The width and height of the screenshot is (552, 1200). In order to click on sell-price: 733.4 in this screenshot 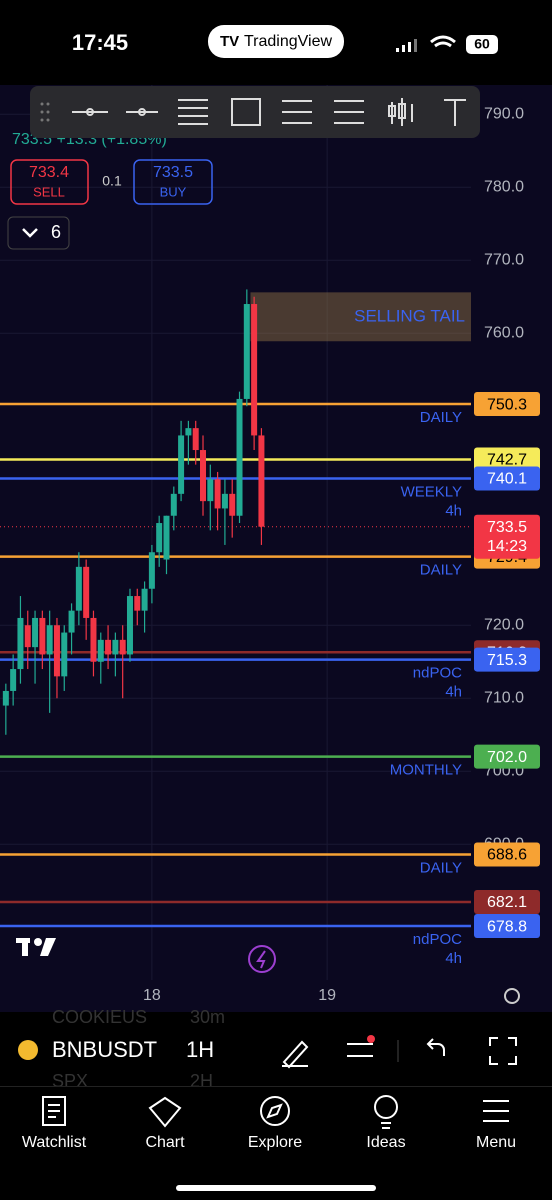, I will do `click(49, 172)`.